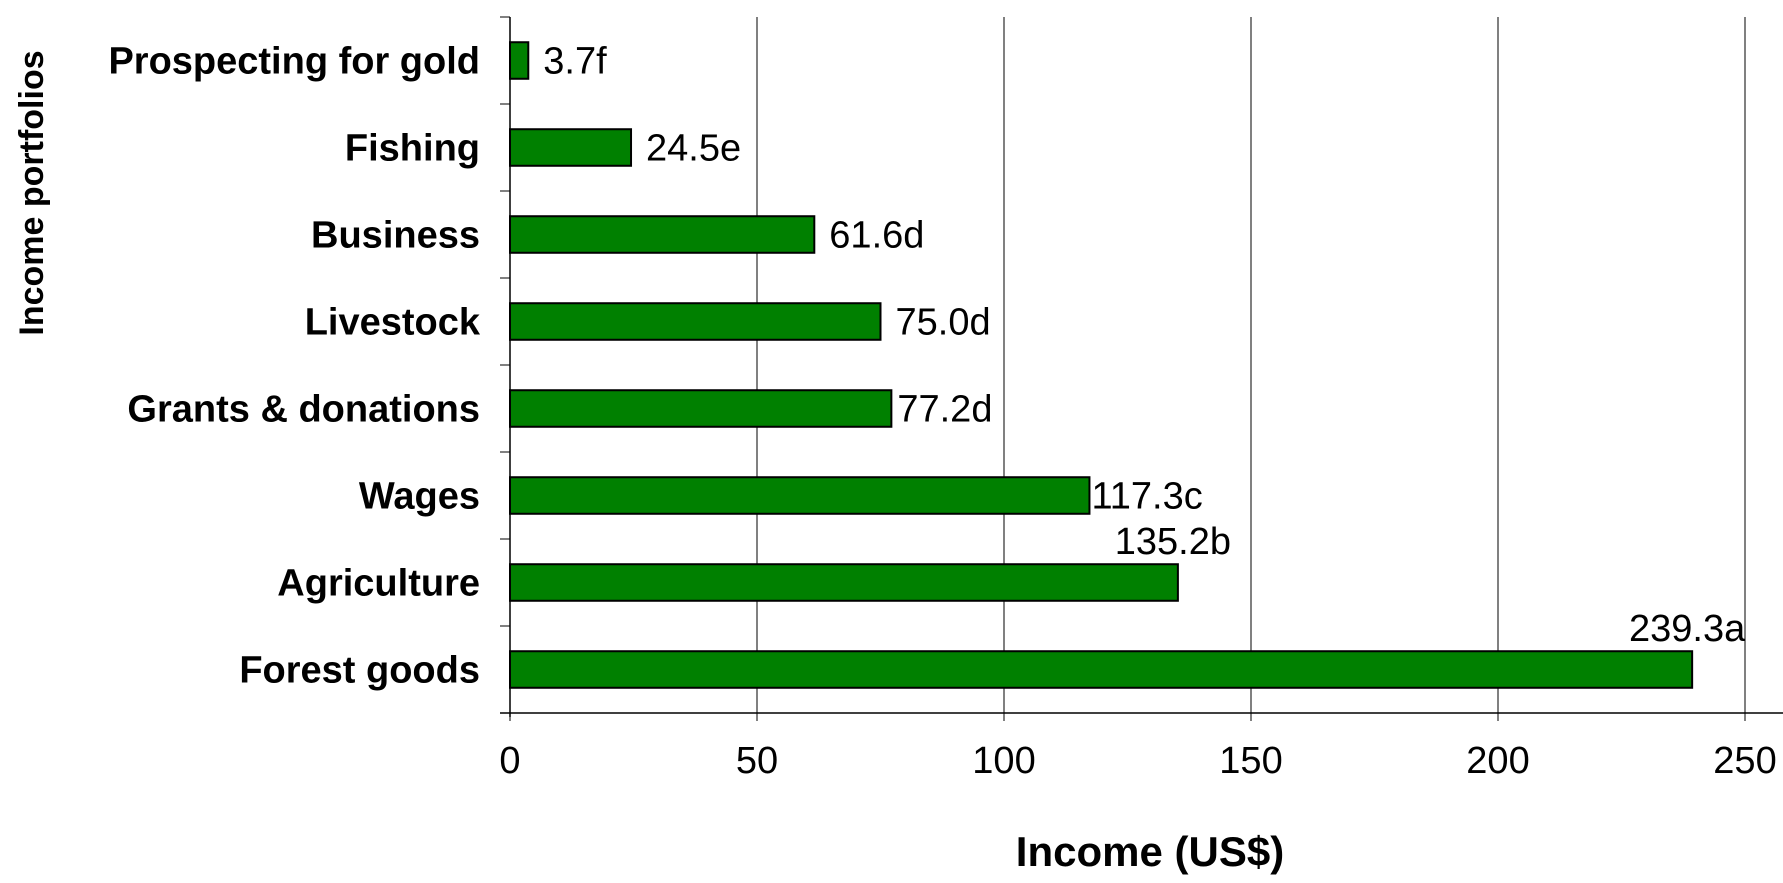 This screenshot has height=883, width=1783. I want to click on x-tick-label: 200, so click(1497, 761).